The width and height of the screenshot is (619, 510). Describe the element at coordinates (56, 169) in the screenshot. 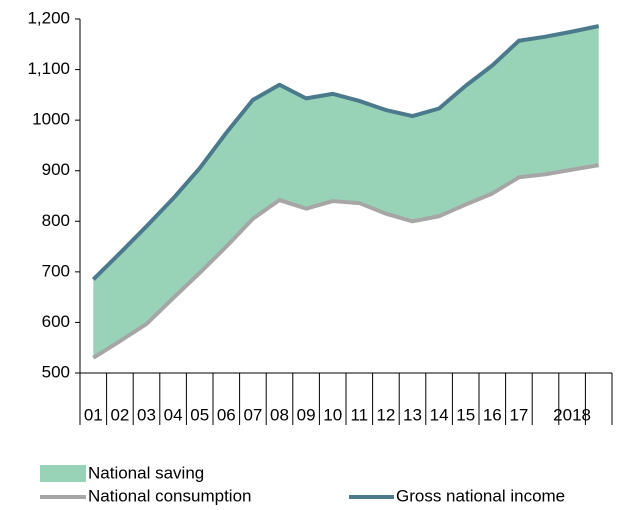

I see `y-tick-label: 900` at that location.